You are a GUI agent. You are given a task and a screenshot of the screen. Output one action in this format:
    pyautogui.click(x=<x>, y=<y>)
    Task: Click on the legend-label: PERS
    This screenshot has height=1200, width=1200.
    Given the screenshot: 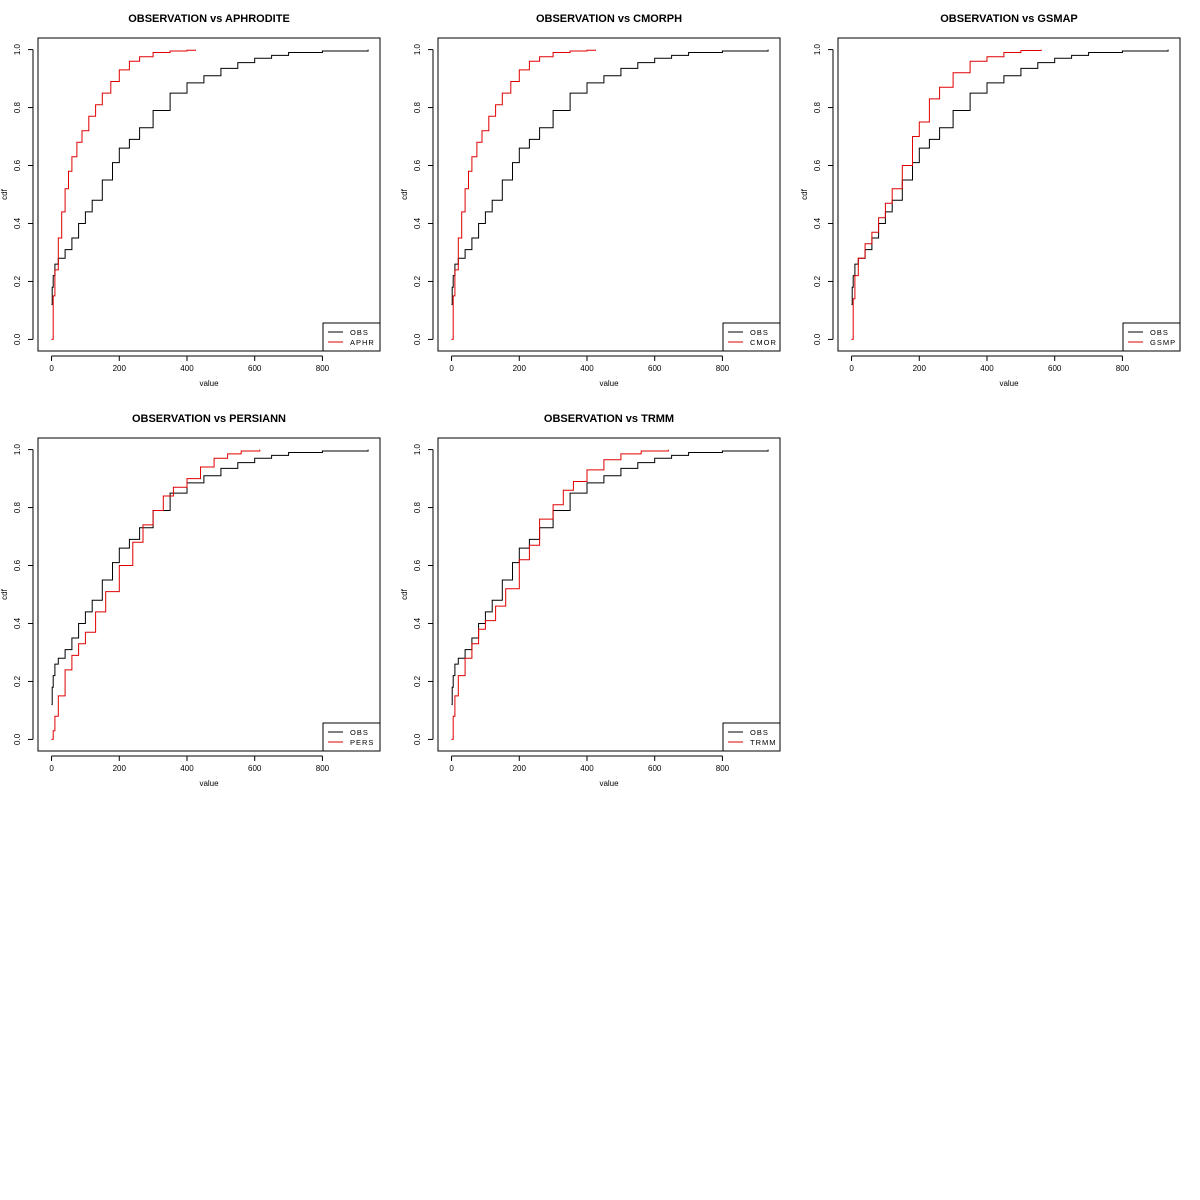 What is the action you would take?
    pyautogui.click(x=362, y=742)
    